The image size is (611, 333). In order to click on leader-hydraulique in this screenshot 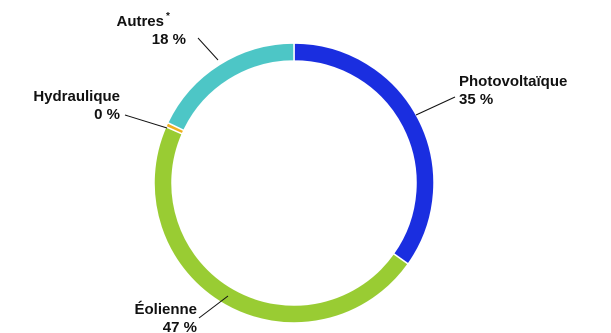, I will do `click(146, 121)`.